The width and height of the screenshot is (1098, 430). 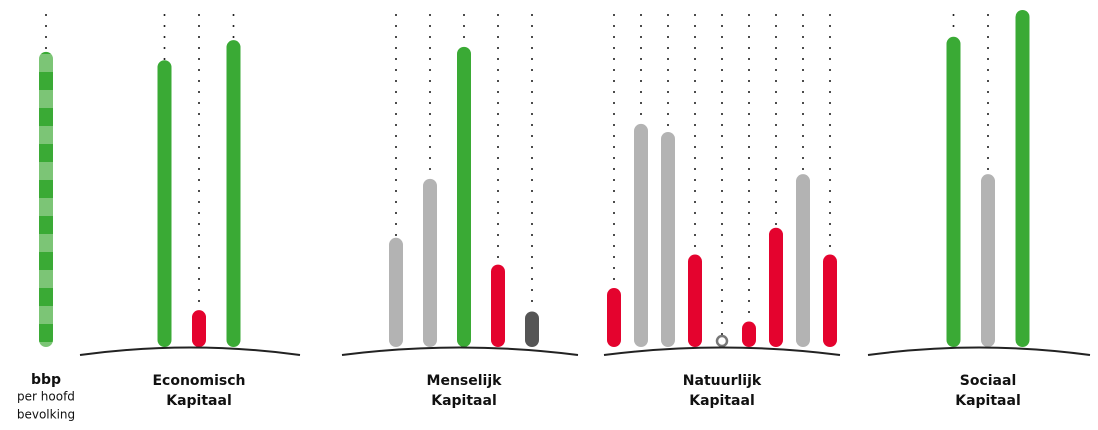 I want to click on group-label: bbp, so click(x=46, y=380).